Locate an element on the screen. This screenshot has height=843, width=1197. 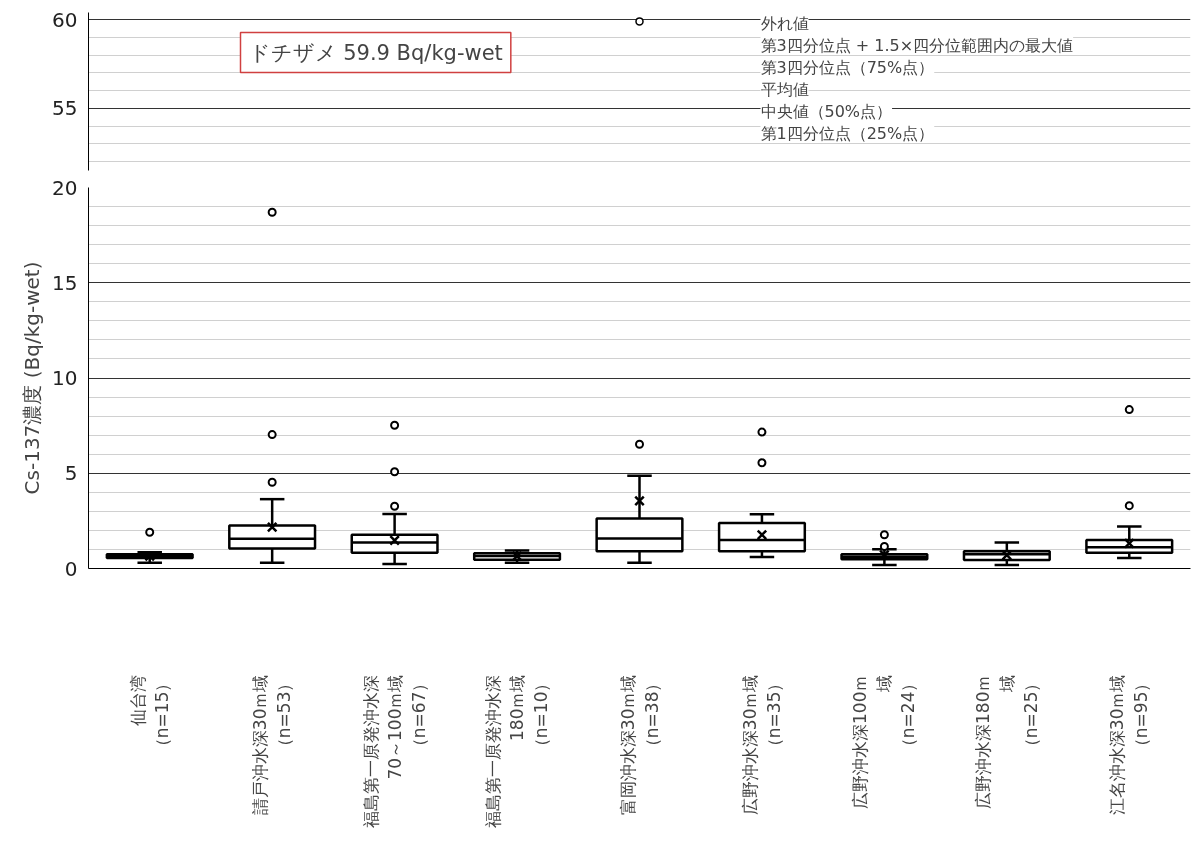
y-tick-label: 15 is located at coordinates (65, 282).